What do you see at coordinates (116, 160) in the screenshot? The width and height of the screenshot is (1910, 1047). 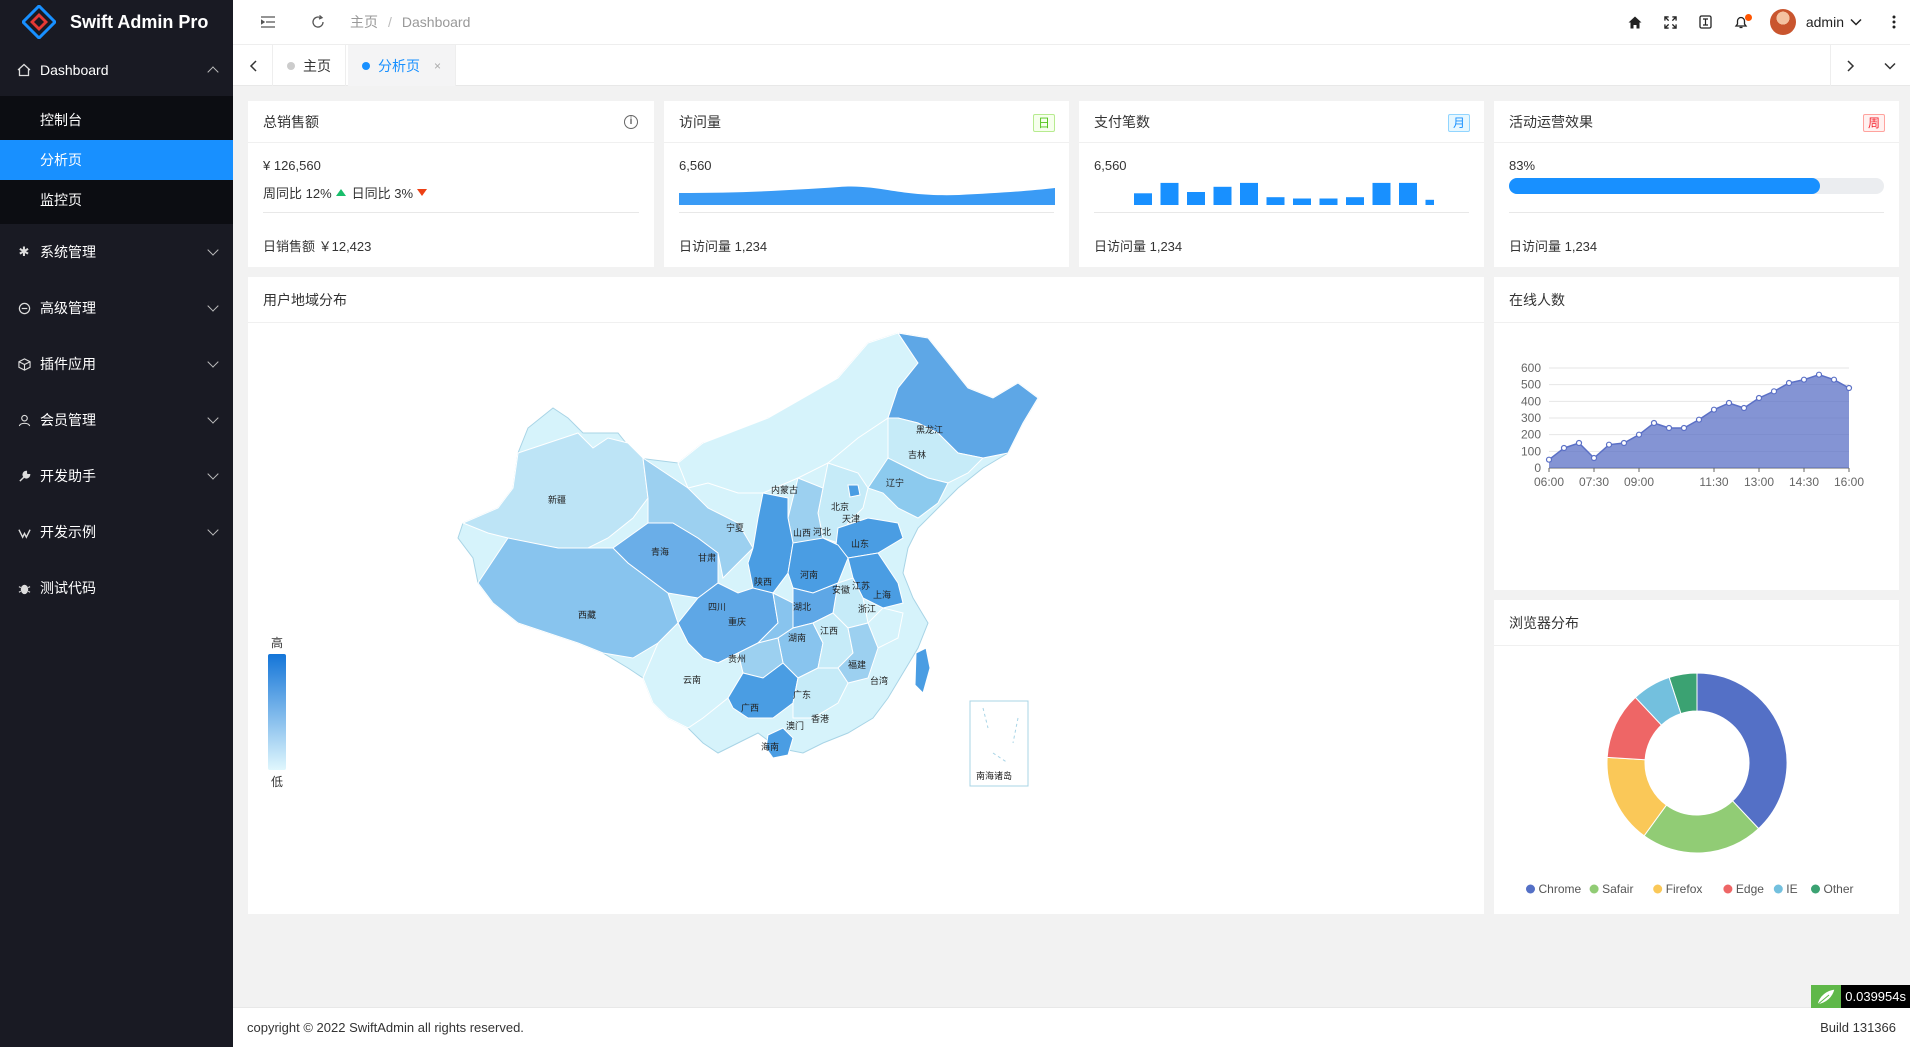 I see `sidebar-item-analysis: 分析页` at bounding box center [116, 160].